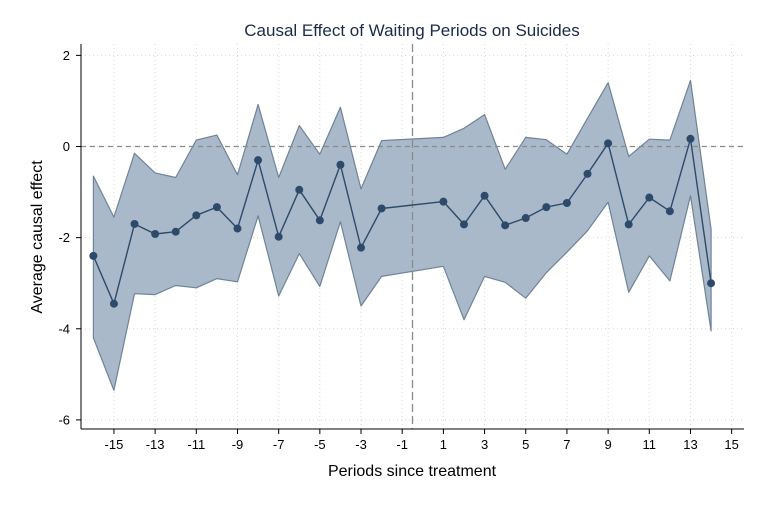 The width and height of the screenshot is (762, 508). Describe the element at coordinates (566, 444) in the screenshot. I see `x-tick-label: 7` at that location.